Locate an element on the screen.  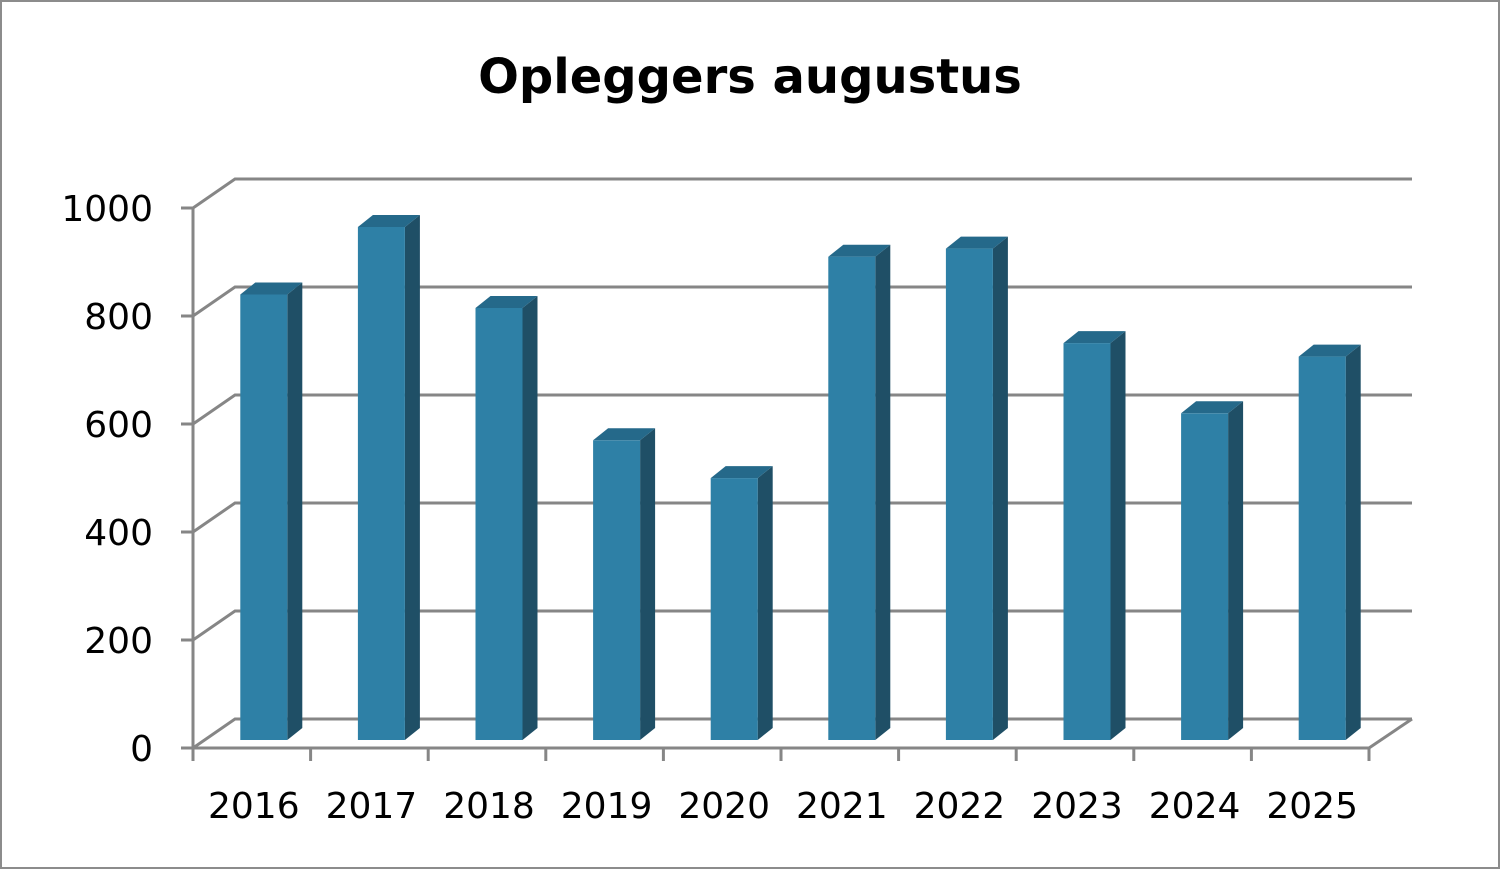
x-tick-label: 2020 is located at coordinates (724, 806).